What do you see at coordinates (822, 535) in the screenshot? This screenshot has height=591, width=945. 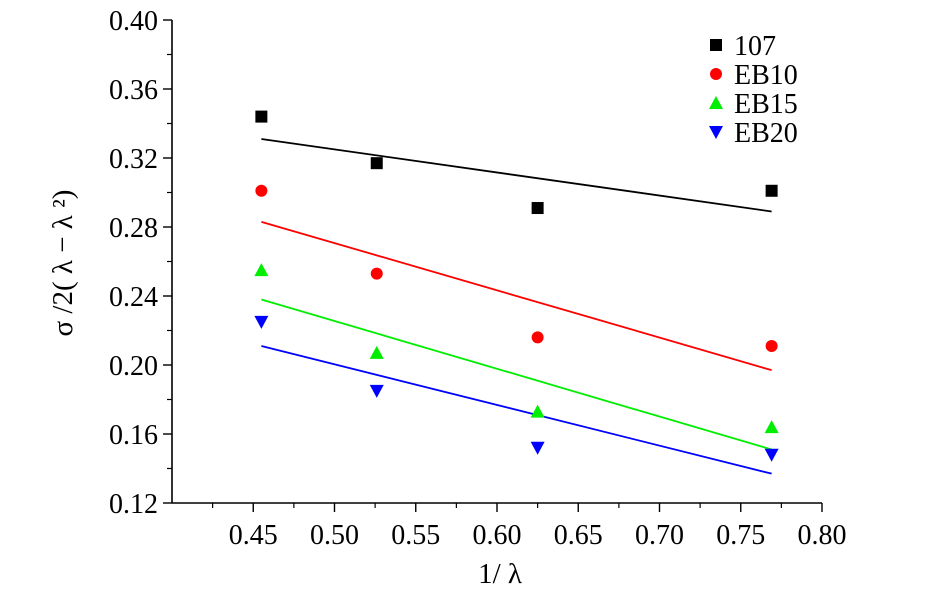 I see `x-tick-label: 0.80` at bounding box center [822, 535].